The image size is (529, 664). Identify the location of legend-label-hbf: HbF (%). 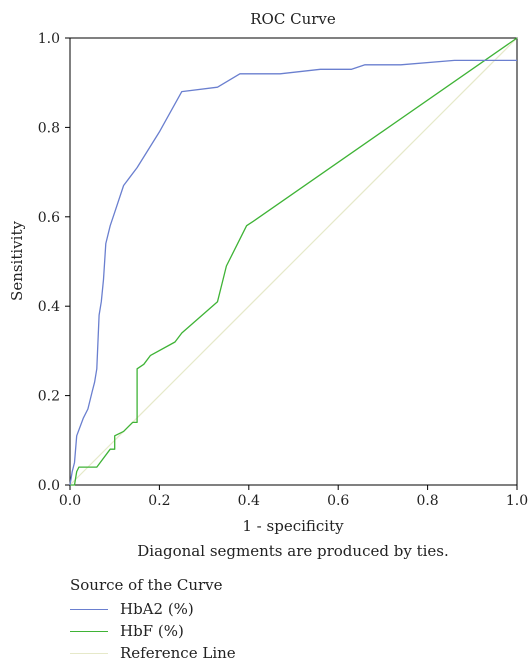
(152, 631).